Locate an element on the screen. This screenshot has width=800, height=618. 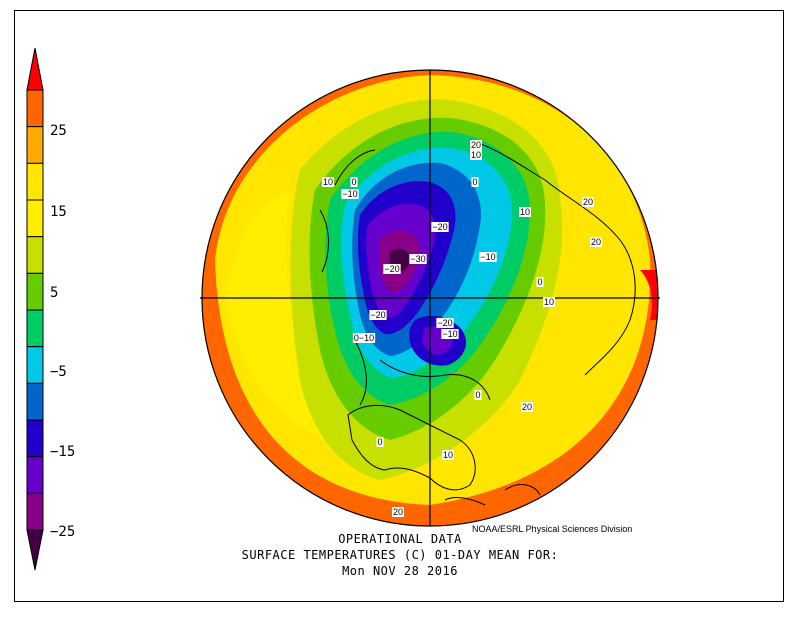
title-line-1: OPERATIONAL DATA is located at coordinates (400, 539).